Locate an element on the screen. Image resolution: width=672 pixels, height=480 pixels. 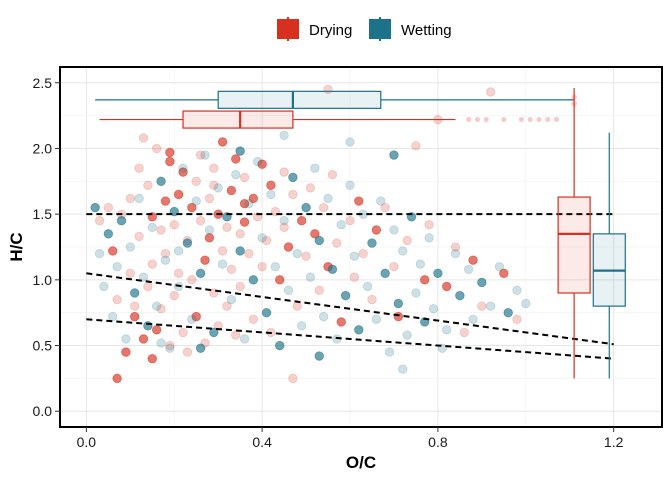
y-axis-title: H/C is located at coordinates (16, 246).